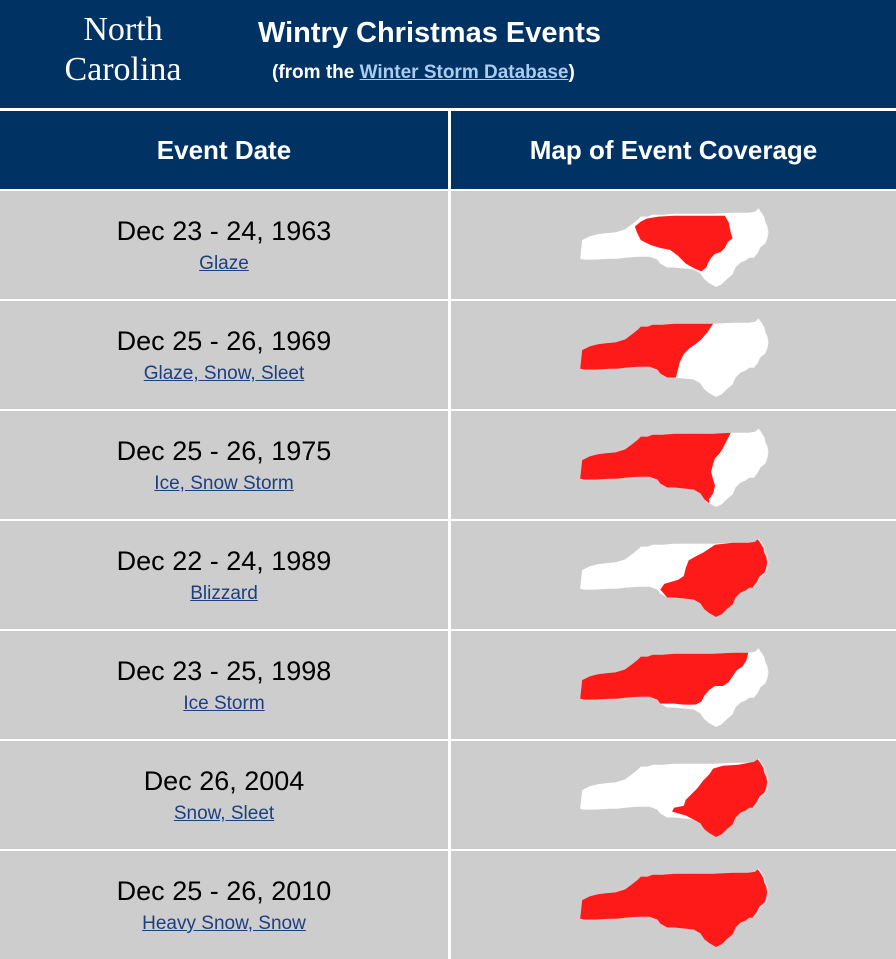 The height and width of the screenshot is (959, 896). I want to click on event-date: Dec 23 - 24, 1963, so click(224, 231).